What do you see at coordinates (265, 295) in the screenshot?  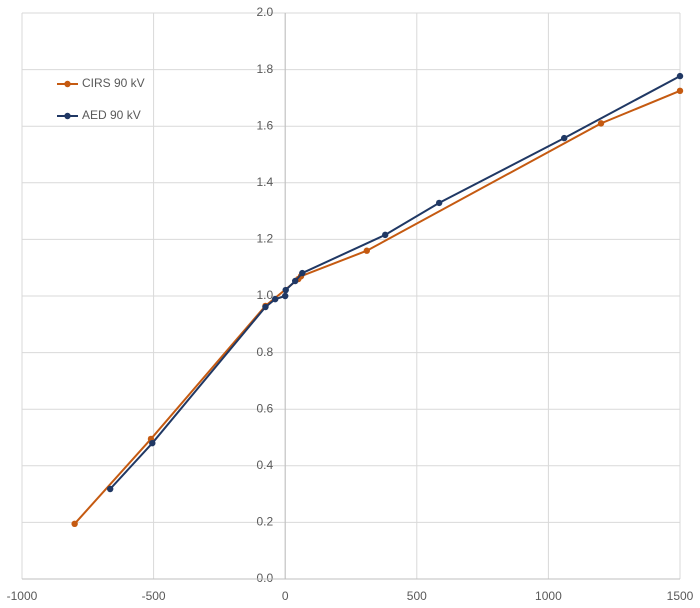 I see `y-tick-label: 1.0` at bounding box center [265, 295].